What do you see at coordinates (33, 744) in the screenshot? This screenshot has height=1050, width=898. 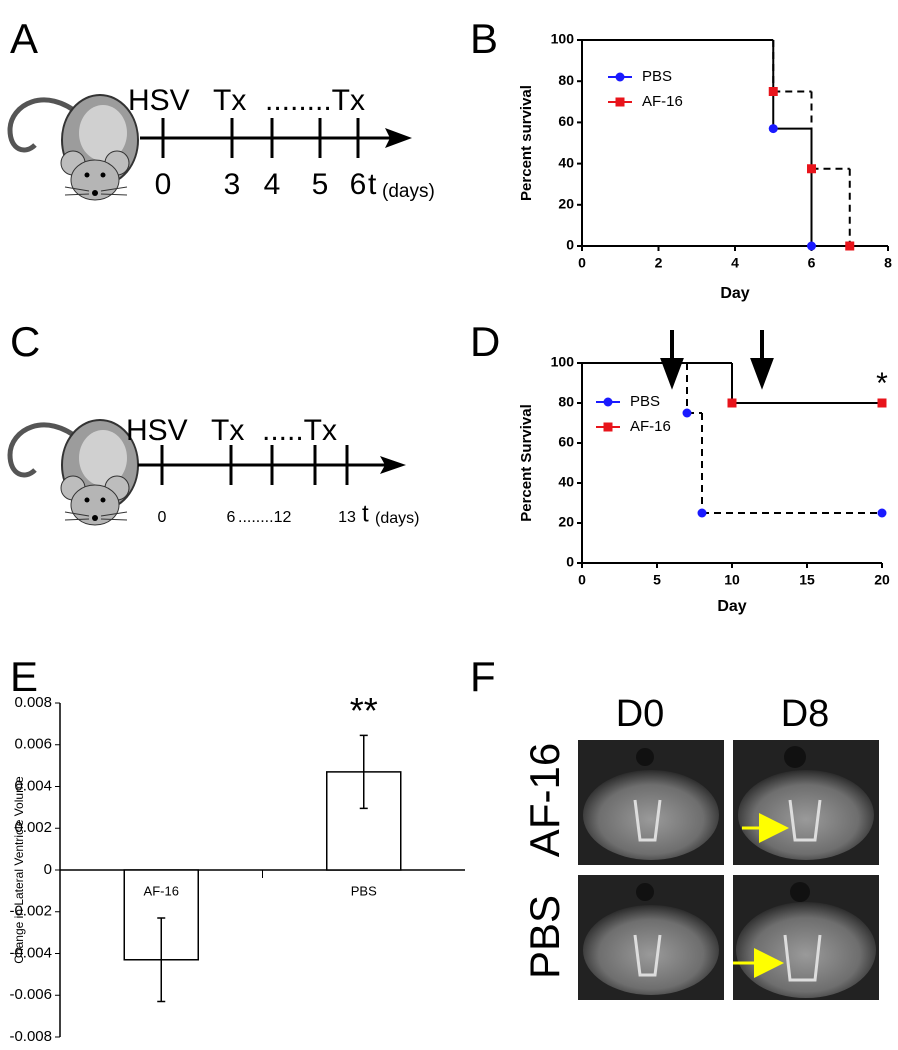 I see `y-tick-label: 0.006` at bounding box center [33, 744].